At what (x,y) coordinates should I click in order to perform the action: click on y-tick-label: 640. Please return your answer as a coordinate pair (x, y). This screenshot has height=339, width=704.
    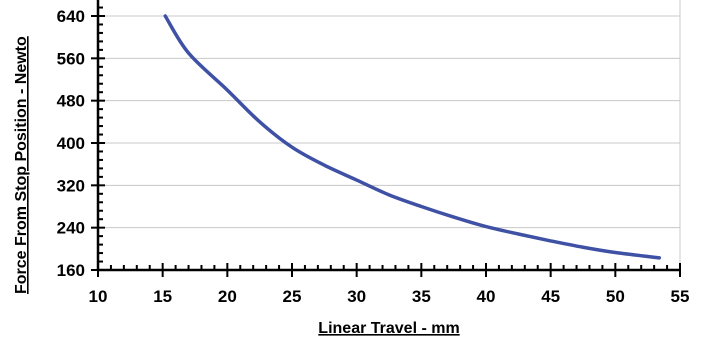
    Looking at the image, I should click on (71, 16).